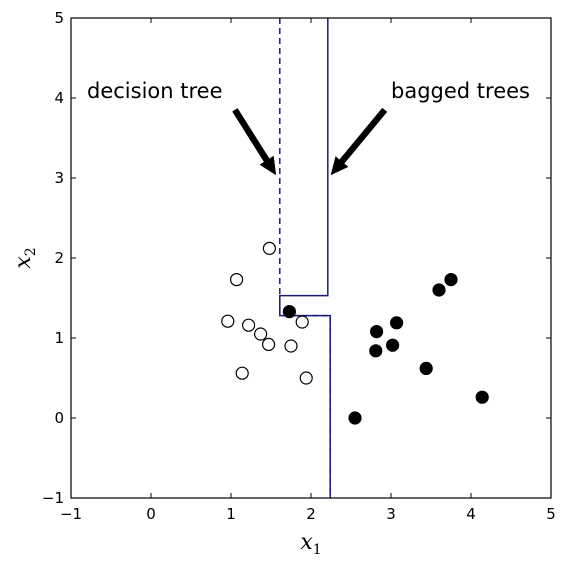  I want to click on boundary-dashed, so click(305, 258).